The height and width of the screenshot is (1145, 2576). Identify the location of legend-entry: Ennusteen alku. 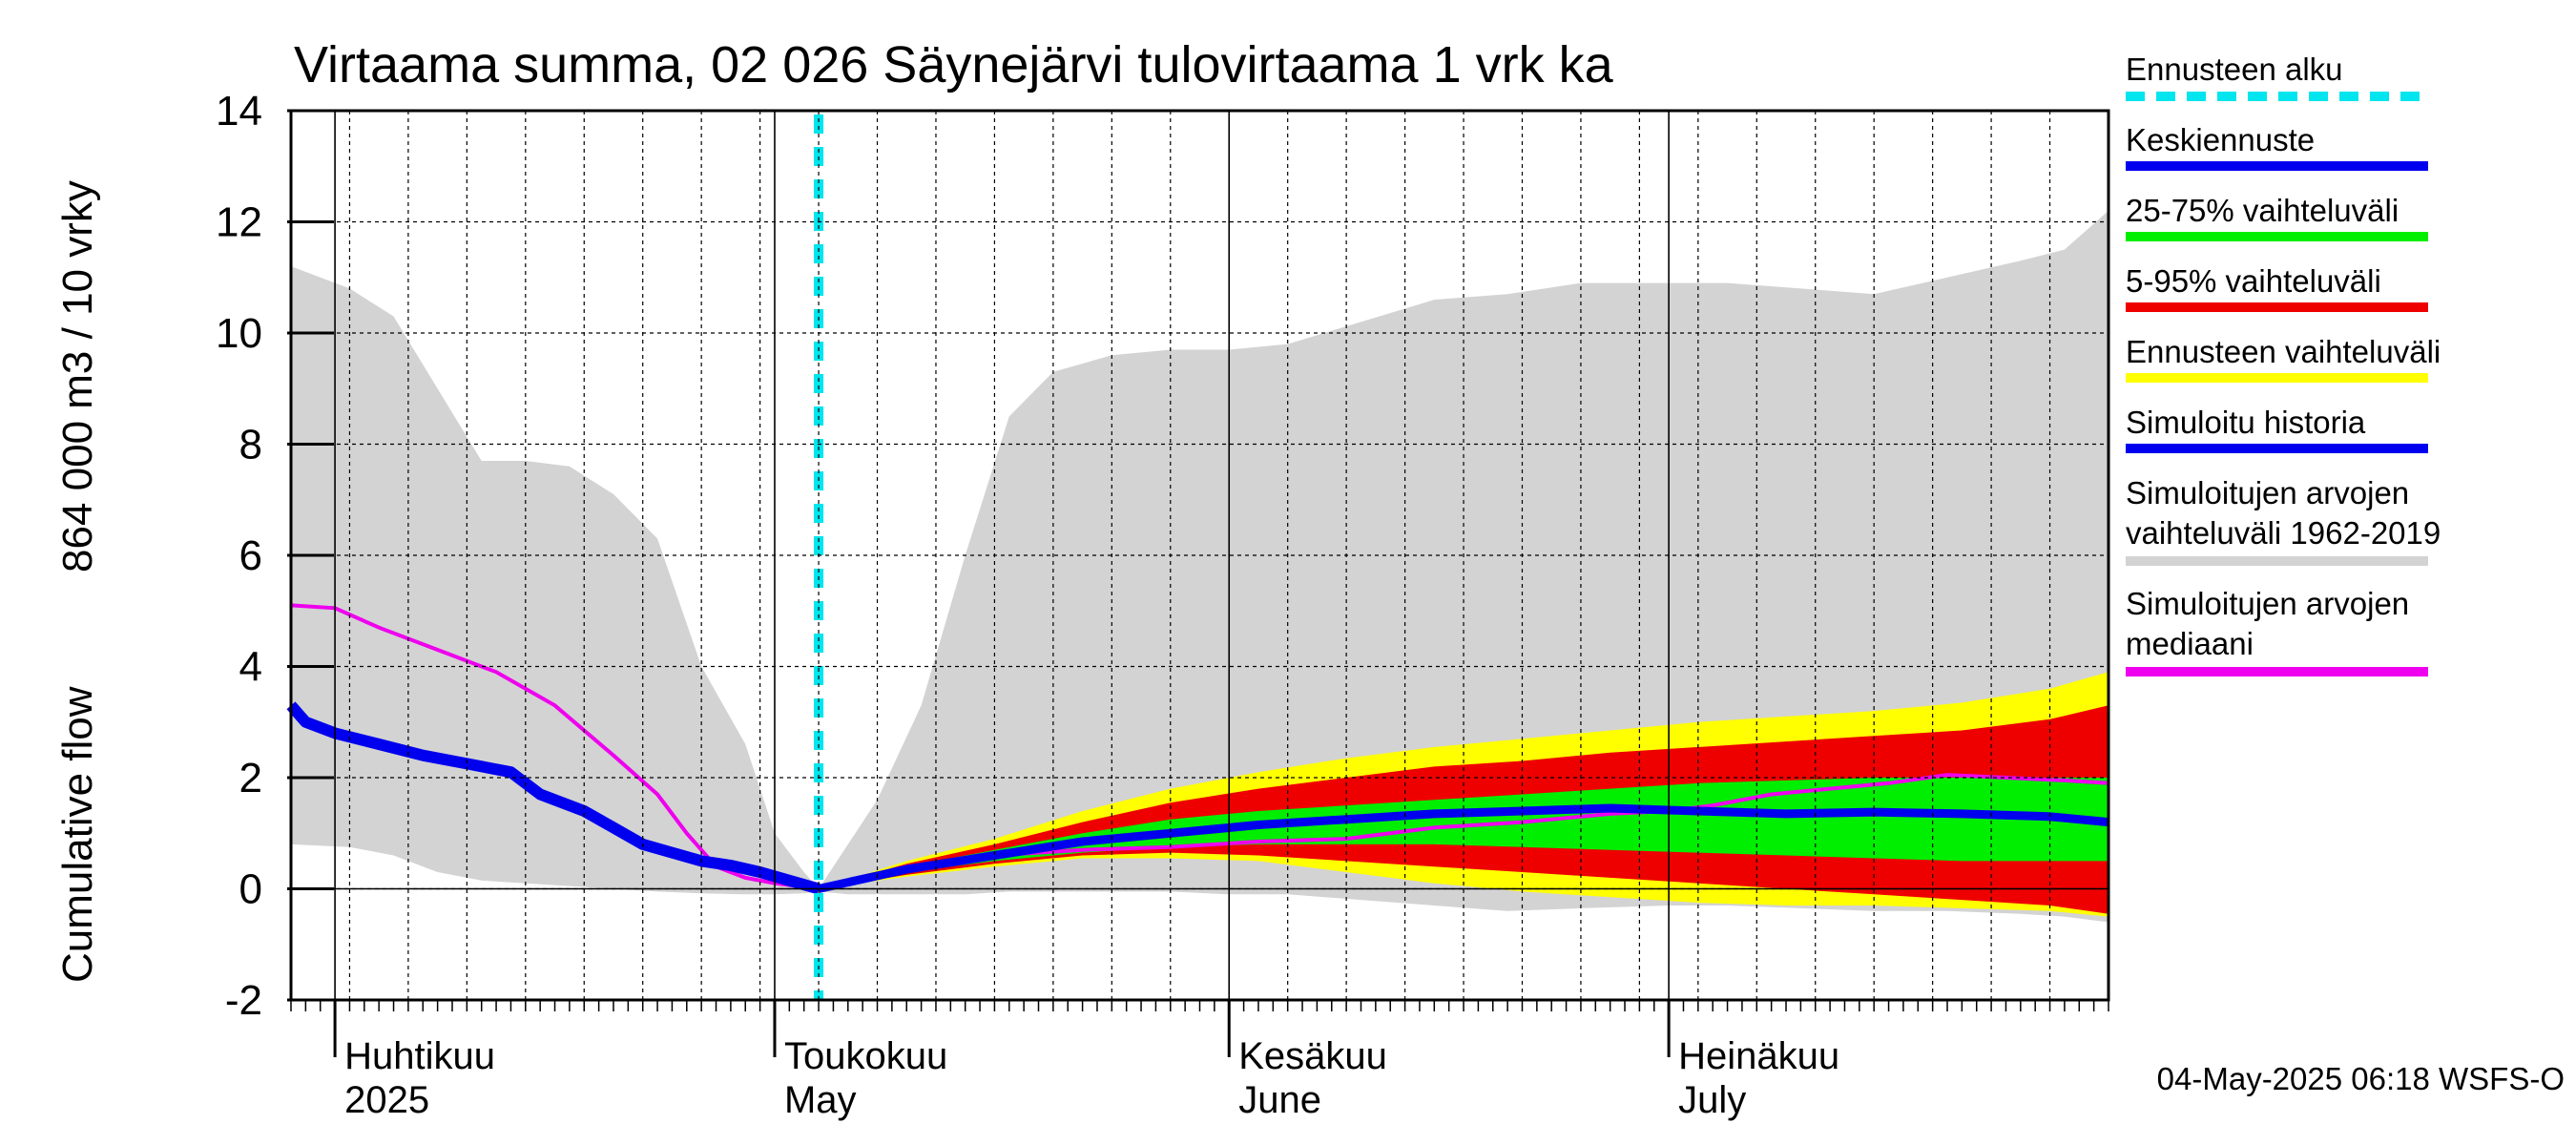
(2277, 76).